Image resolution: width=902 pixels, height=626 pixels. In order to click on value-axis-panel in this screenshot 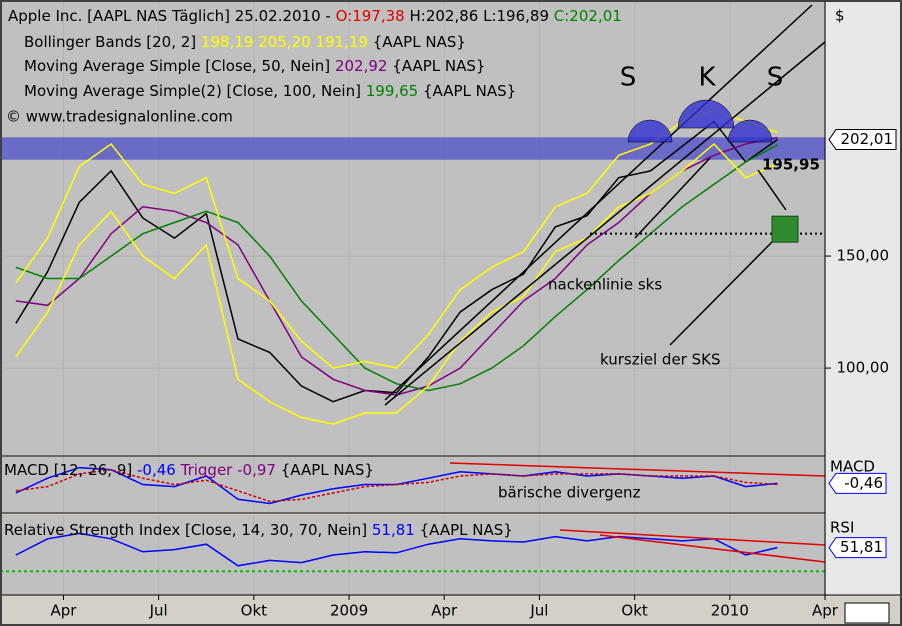, I will do `click(864, 297)`.